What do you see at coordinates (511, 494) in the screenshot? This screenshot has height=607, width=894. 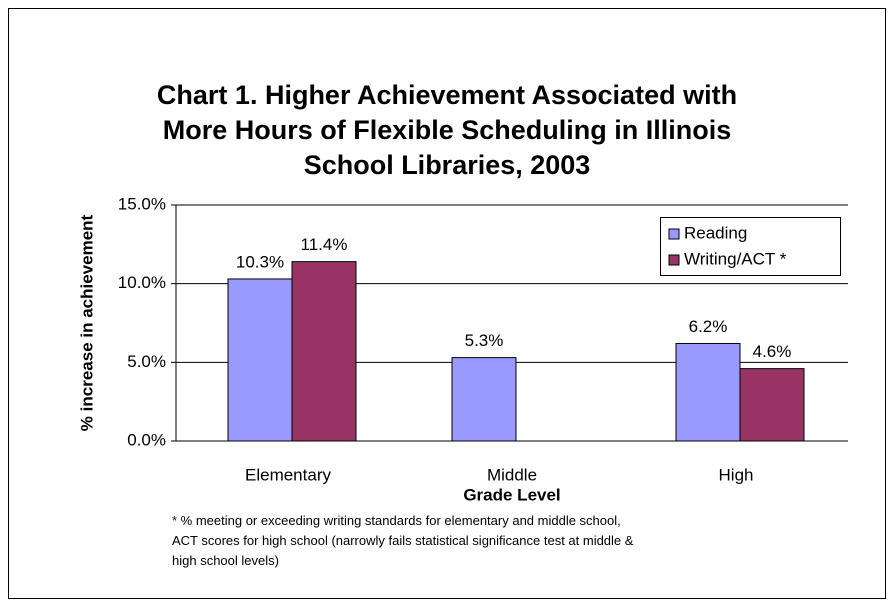 I see `x-axis-label: Grade Level` at bounding box center [511, 494].